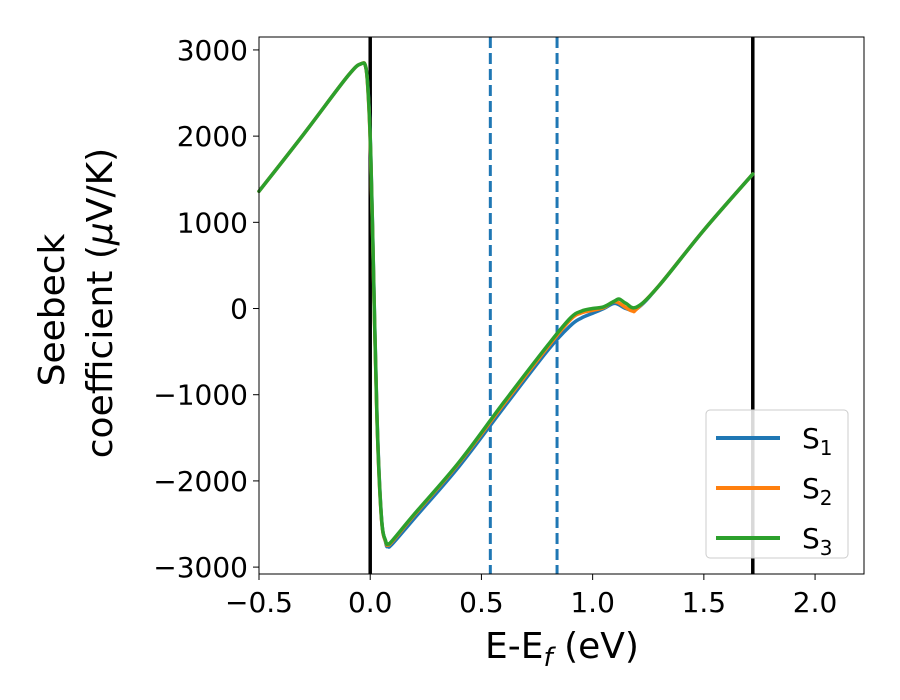  Describe the element at coordinates (200, 481) in the screenshot. I see `y-tick-label: −2000` at that location.